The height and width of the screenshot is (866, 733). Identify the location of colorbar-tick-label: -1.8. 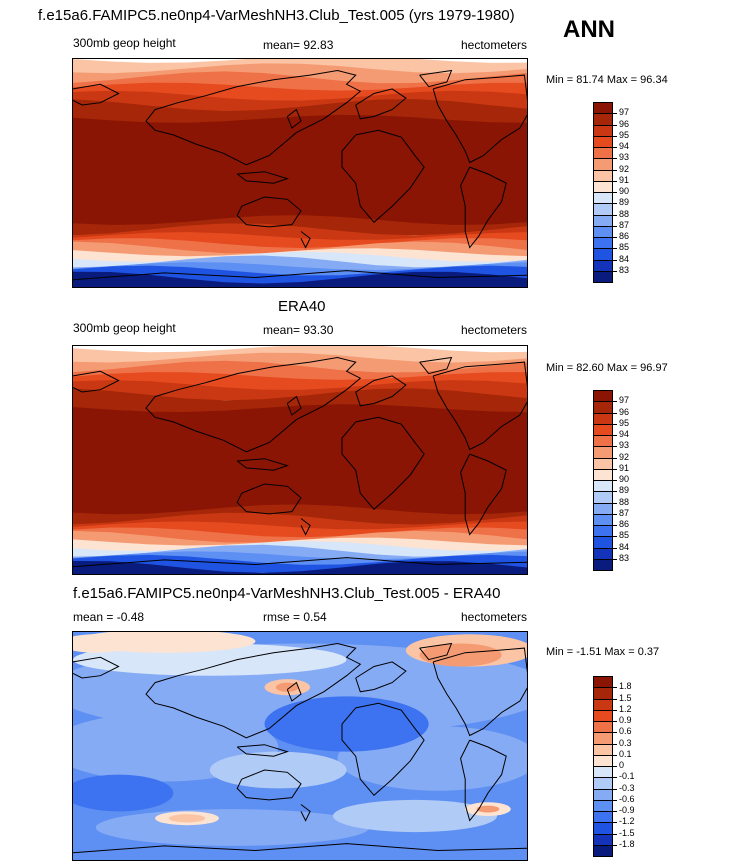
(627, 843).